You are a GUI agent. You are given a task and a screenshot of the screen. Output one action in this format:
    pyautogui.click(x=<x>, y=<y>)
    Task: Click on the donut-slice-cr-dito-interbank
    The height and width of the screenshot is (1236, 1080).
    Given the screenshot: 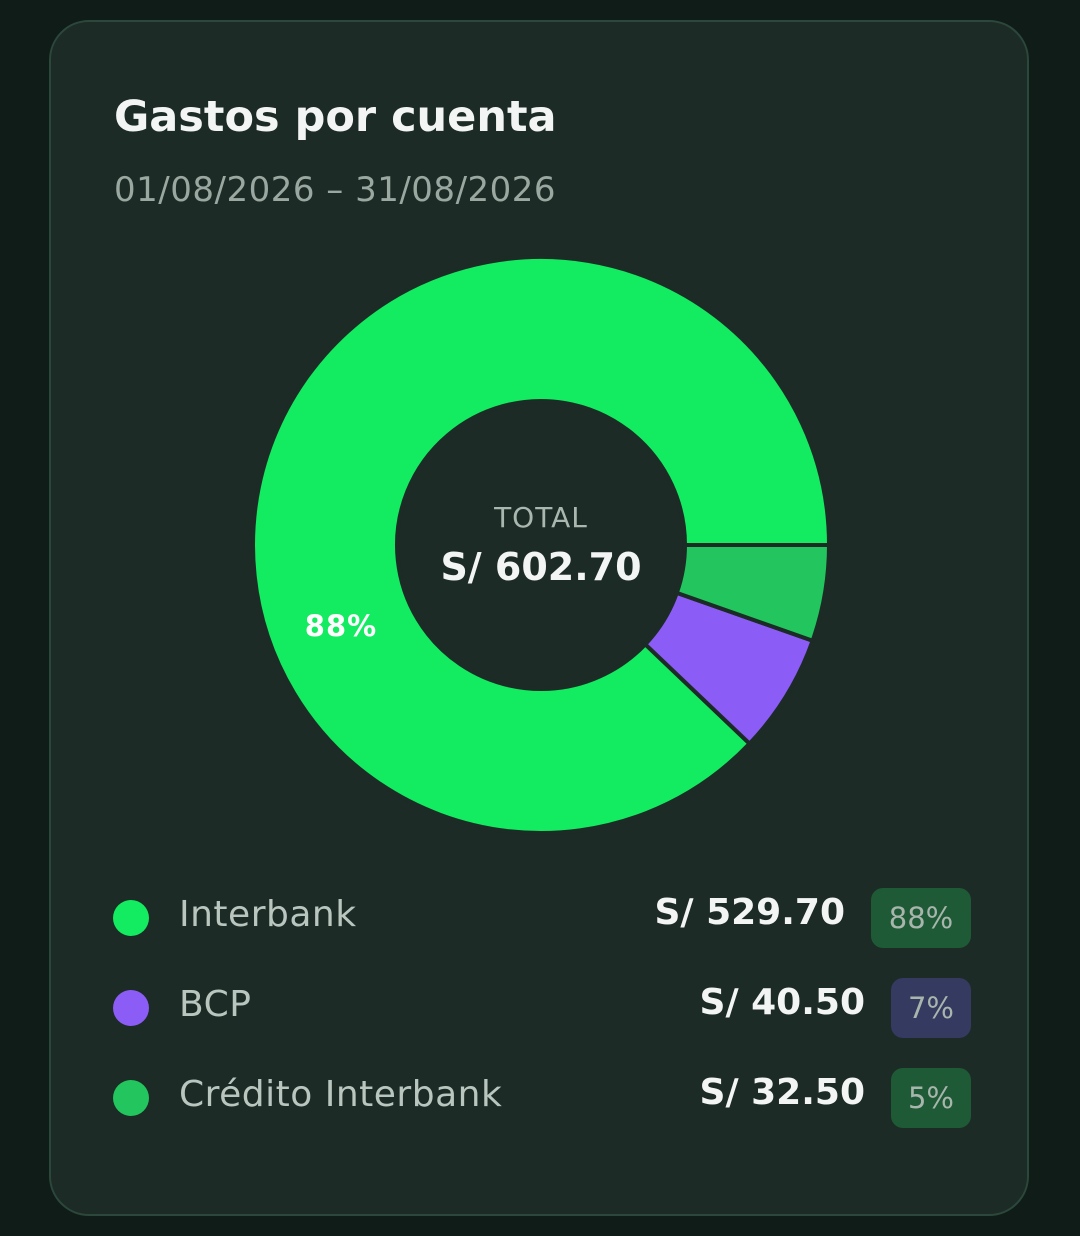 What is the action you would take?
    pyautogui.click(x=752, y=593)
    